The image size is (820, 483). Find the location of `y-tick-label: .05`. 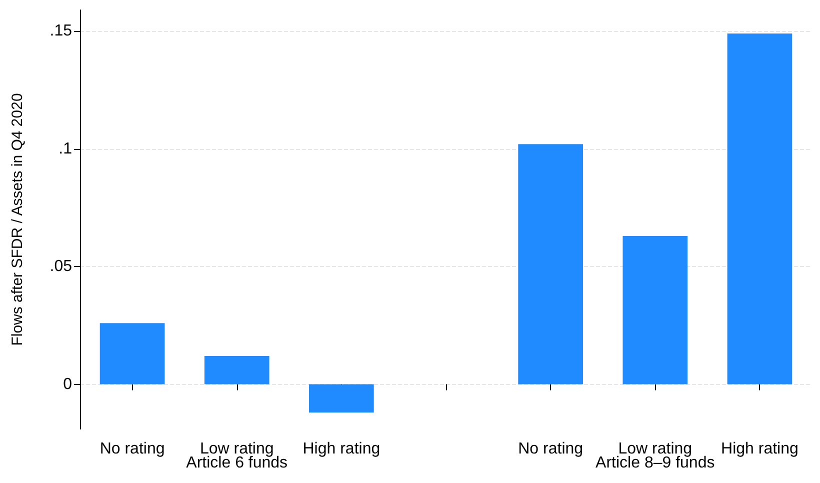

y-tick-label: .05 is located at coordinates (61, 267).